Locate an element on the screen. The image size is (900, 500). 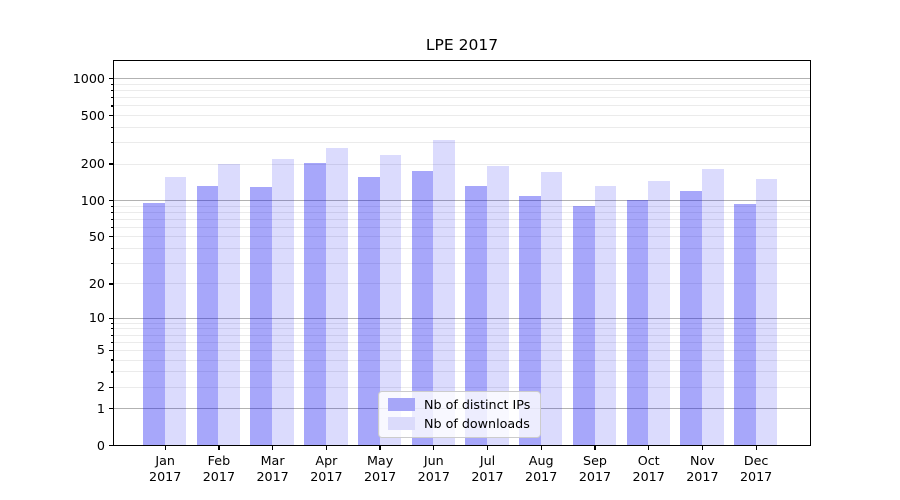
y-tick-label-50: 50 is located at coordinates (96, 236).